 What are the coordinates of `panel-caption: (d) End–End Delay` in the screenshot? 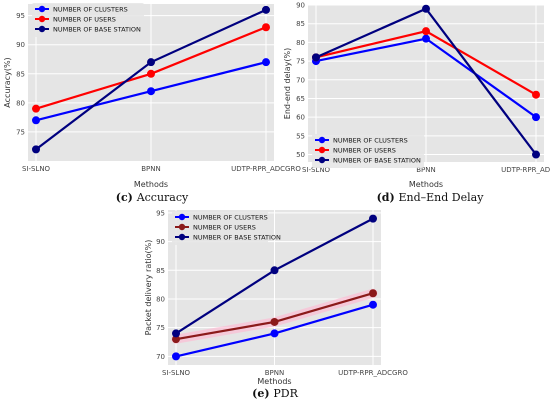 It's located at (431, 197).